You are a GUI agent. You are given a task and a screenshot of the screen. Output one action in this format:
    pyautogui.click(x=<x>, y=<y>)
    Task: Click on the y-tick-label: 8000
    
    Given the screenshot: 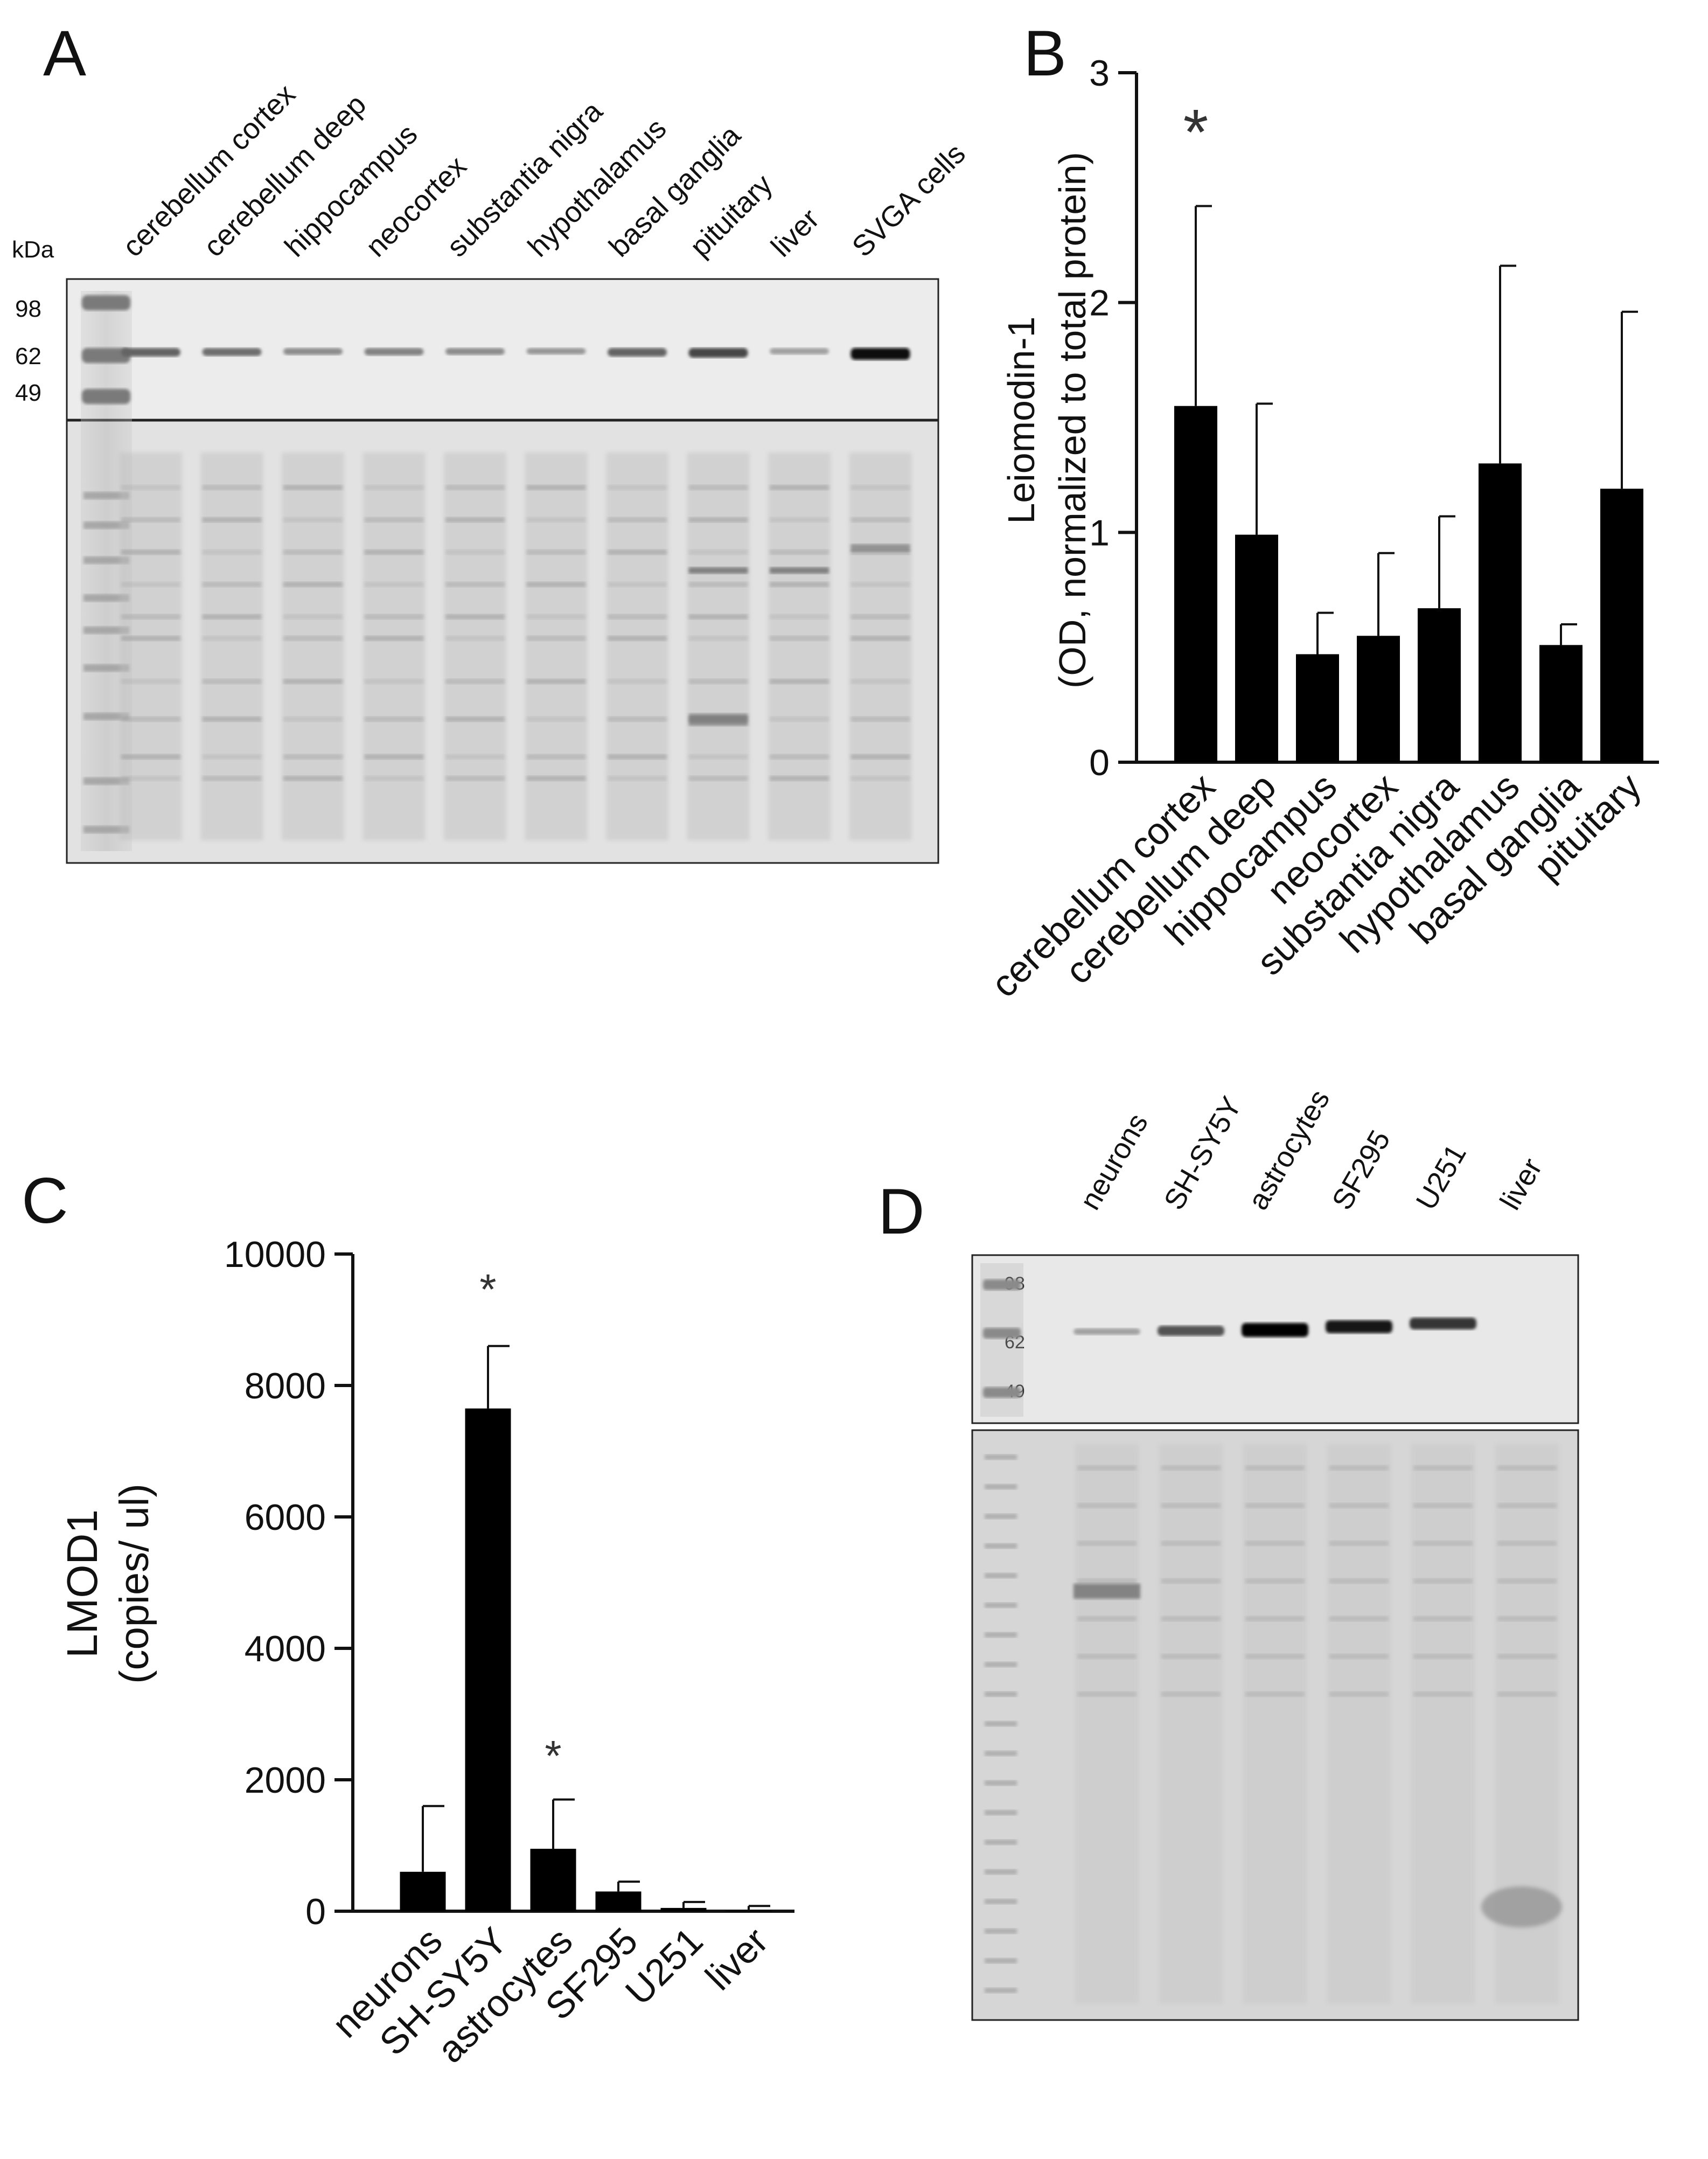 What is the action you would take?
    pyautogui.click(x=285, y=1386)
    